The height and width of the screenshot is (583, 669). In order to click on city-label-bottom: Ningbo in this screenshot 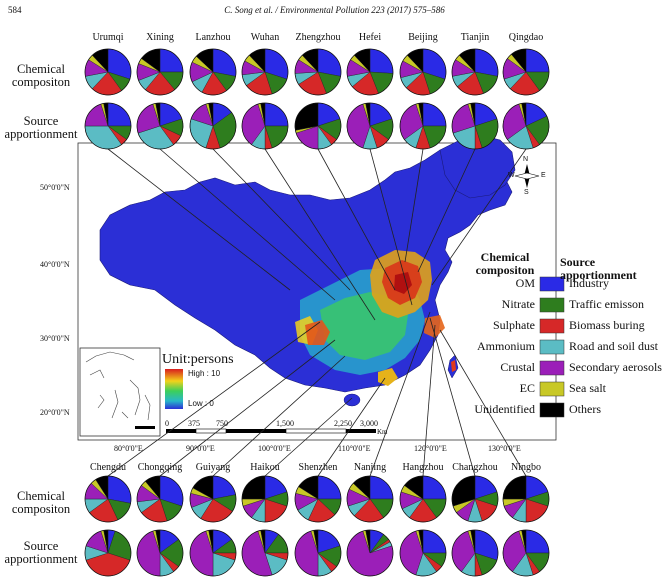, I will do `click(526, 467)`.